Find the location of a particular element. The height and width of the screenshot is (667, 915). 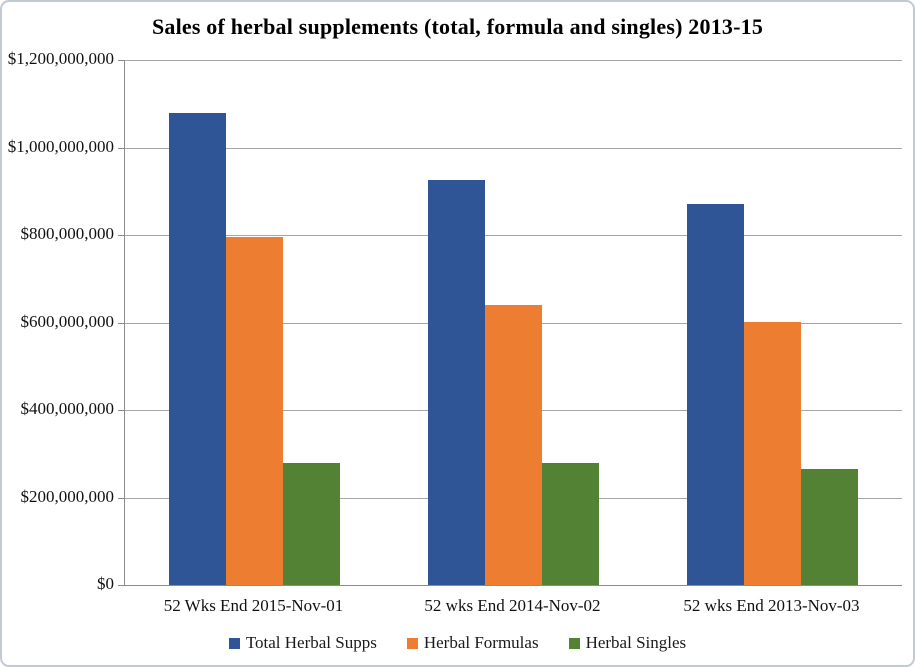

legend-label: Herbal Formulas is located at coordinates (481, 642).